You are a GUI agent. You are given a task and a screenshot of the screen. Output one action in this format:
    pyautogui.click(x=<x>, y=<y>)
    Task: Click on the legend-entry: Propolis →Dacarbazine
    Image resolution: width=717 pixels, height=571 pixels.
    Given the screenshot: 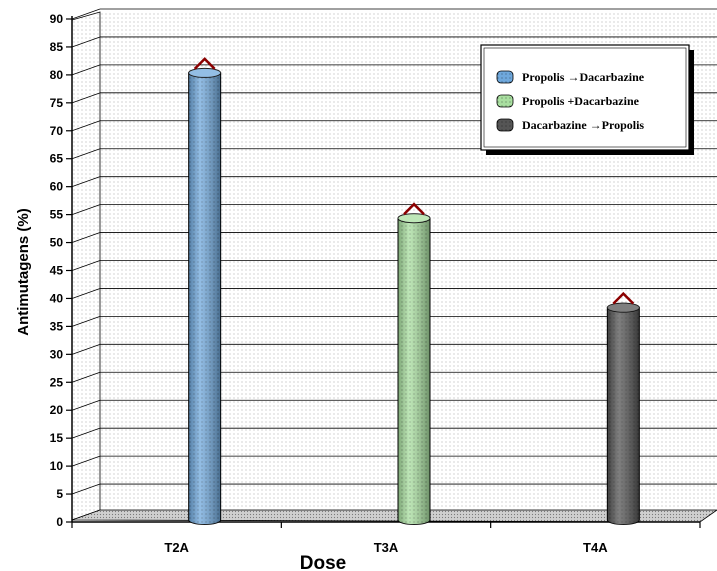 What is the action you would take?
    pyautogui.click(x=570, y=77)
    